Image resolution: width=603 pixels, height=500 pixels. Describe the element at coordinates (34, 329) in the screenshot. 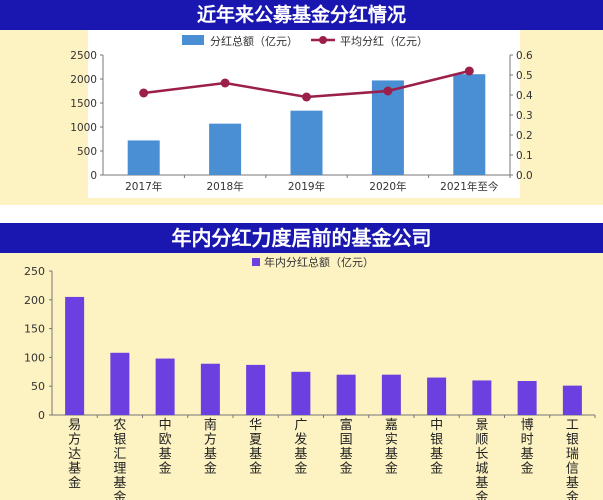

I see `chart2-y-tick-label: 150` at that location.